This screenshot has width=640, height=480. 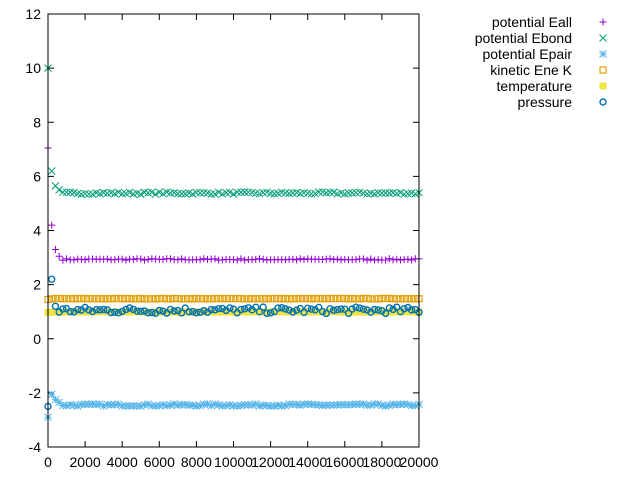 What do you see at coordinates (531, 70) in the screenshot?
I see `legend-label: kinetic Ene K` at bounding box center [531, 70].